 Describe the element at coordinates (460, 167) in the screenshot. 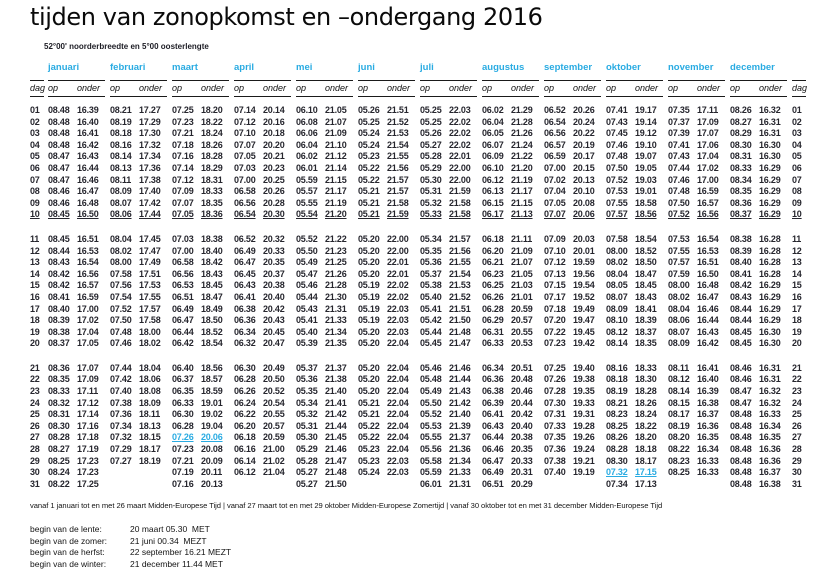

I see `sunset-time: 22.00` at that location.